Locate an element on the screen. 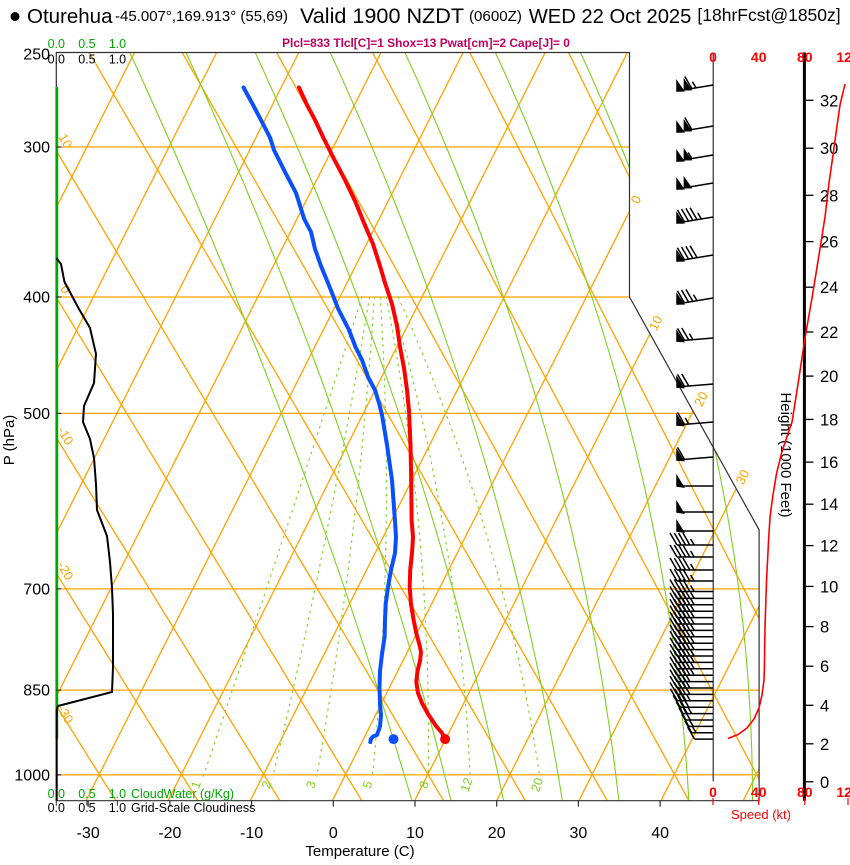 The height and width of the screenshot is (865, 850). svg-text: 28 is located at coordinates (829, 196).